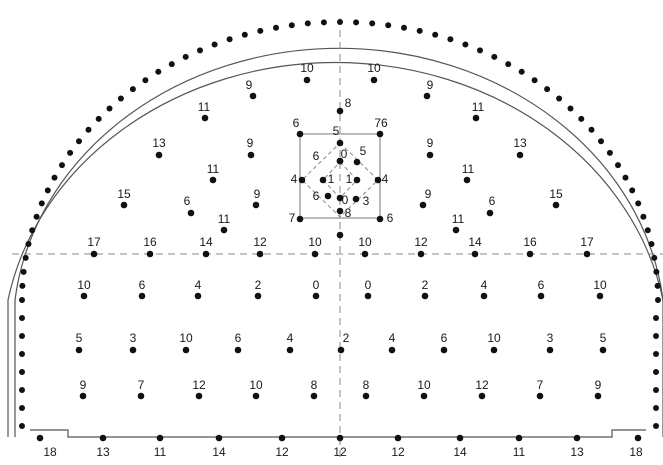 This screenshot has height=465, width=663. I want to click on delay-label: 10, so click(186, 338).